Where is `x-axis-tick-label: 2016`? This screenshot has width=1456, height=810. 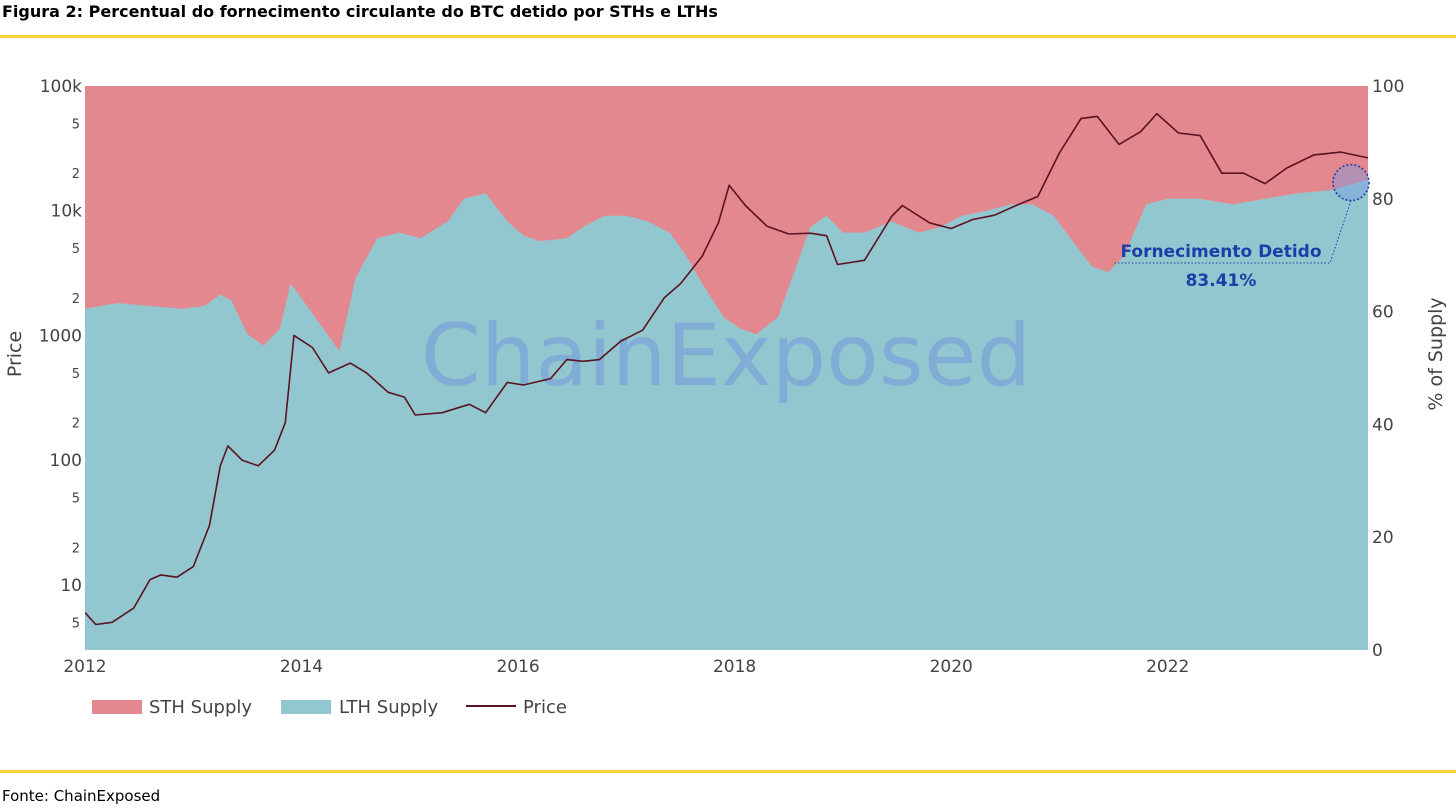 x-axis-tick-label: 2016 is located at coordinates (517, 667).